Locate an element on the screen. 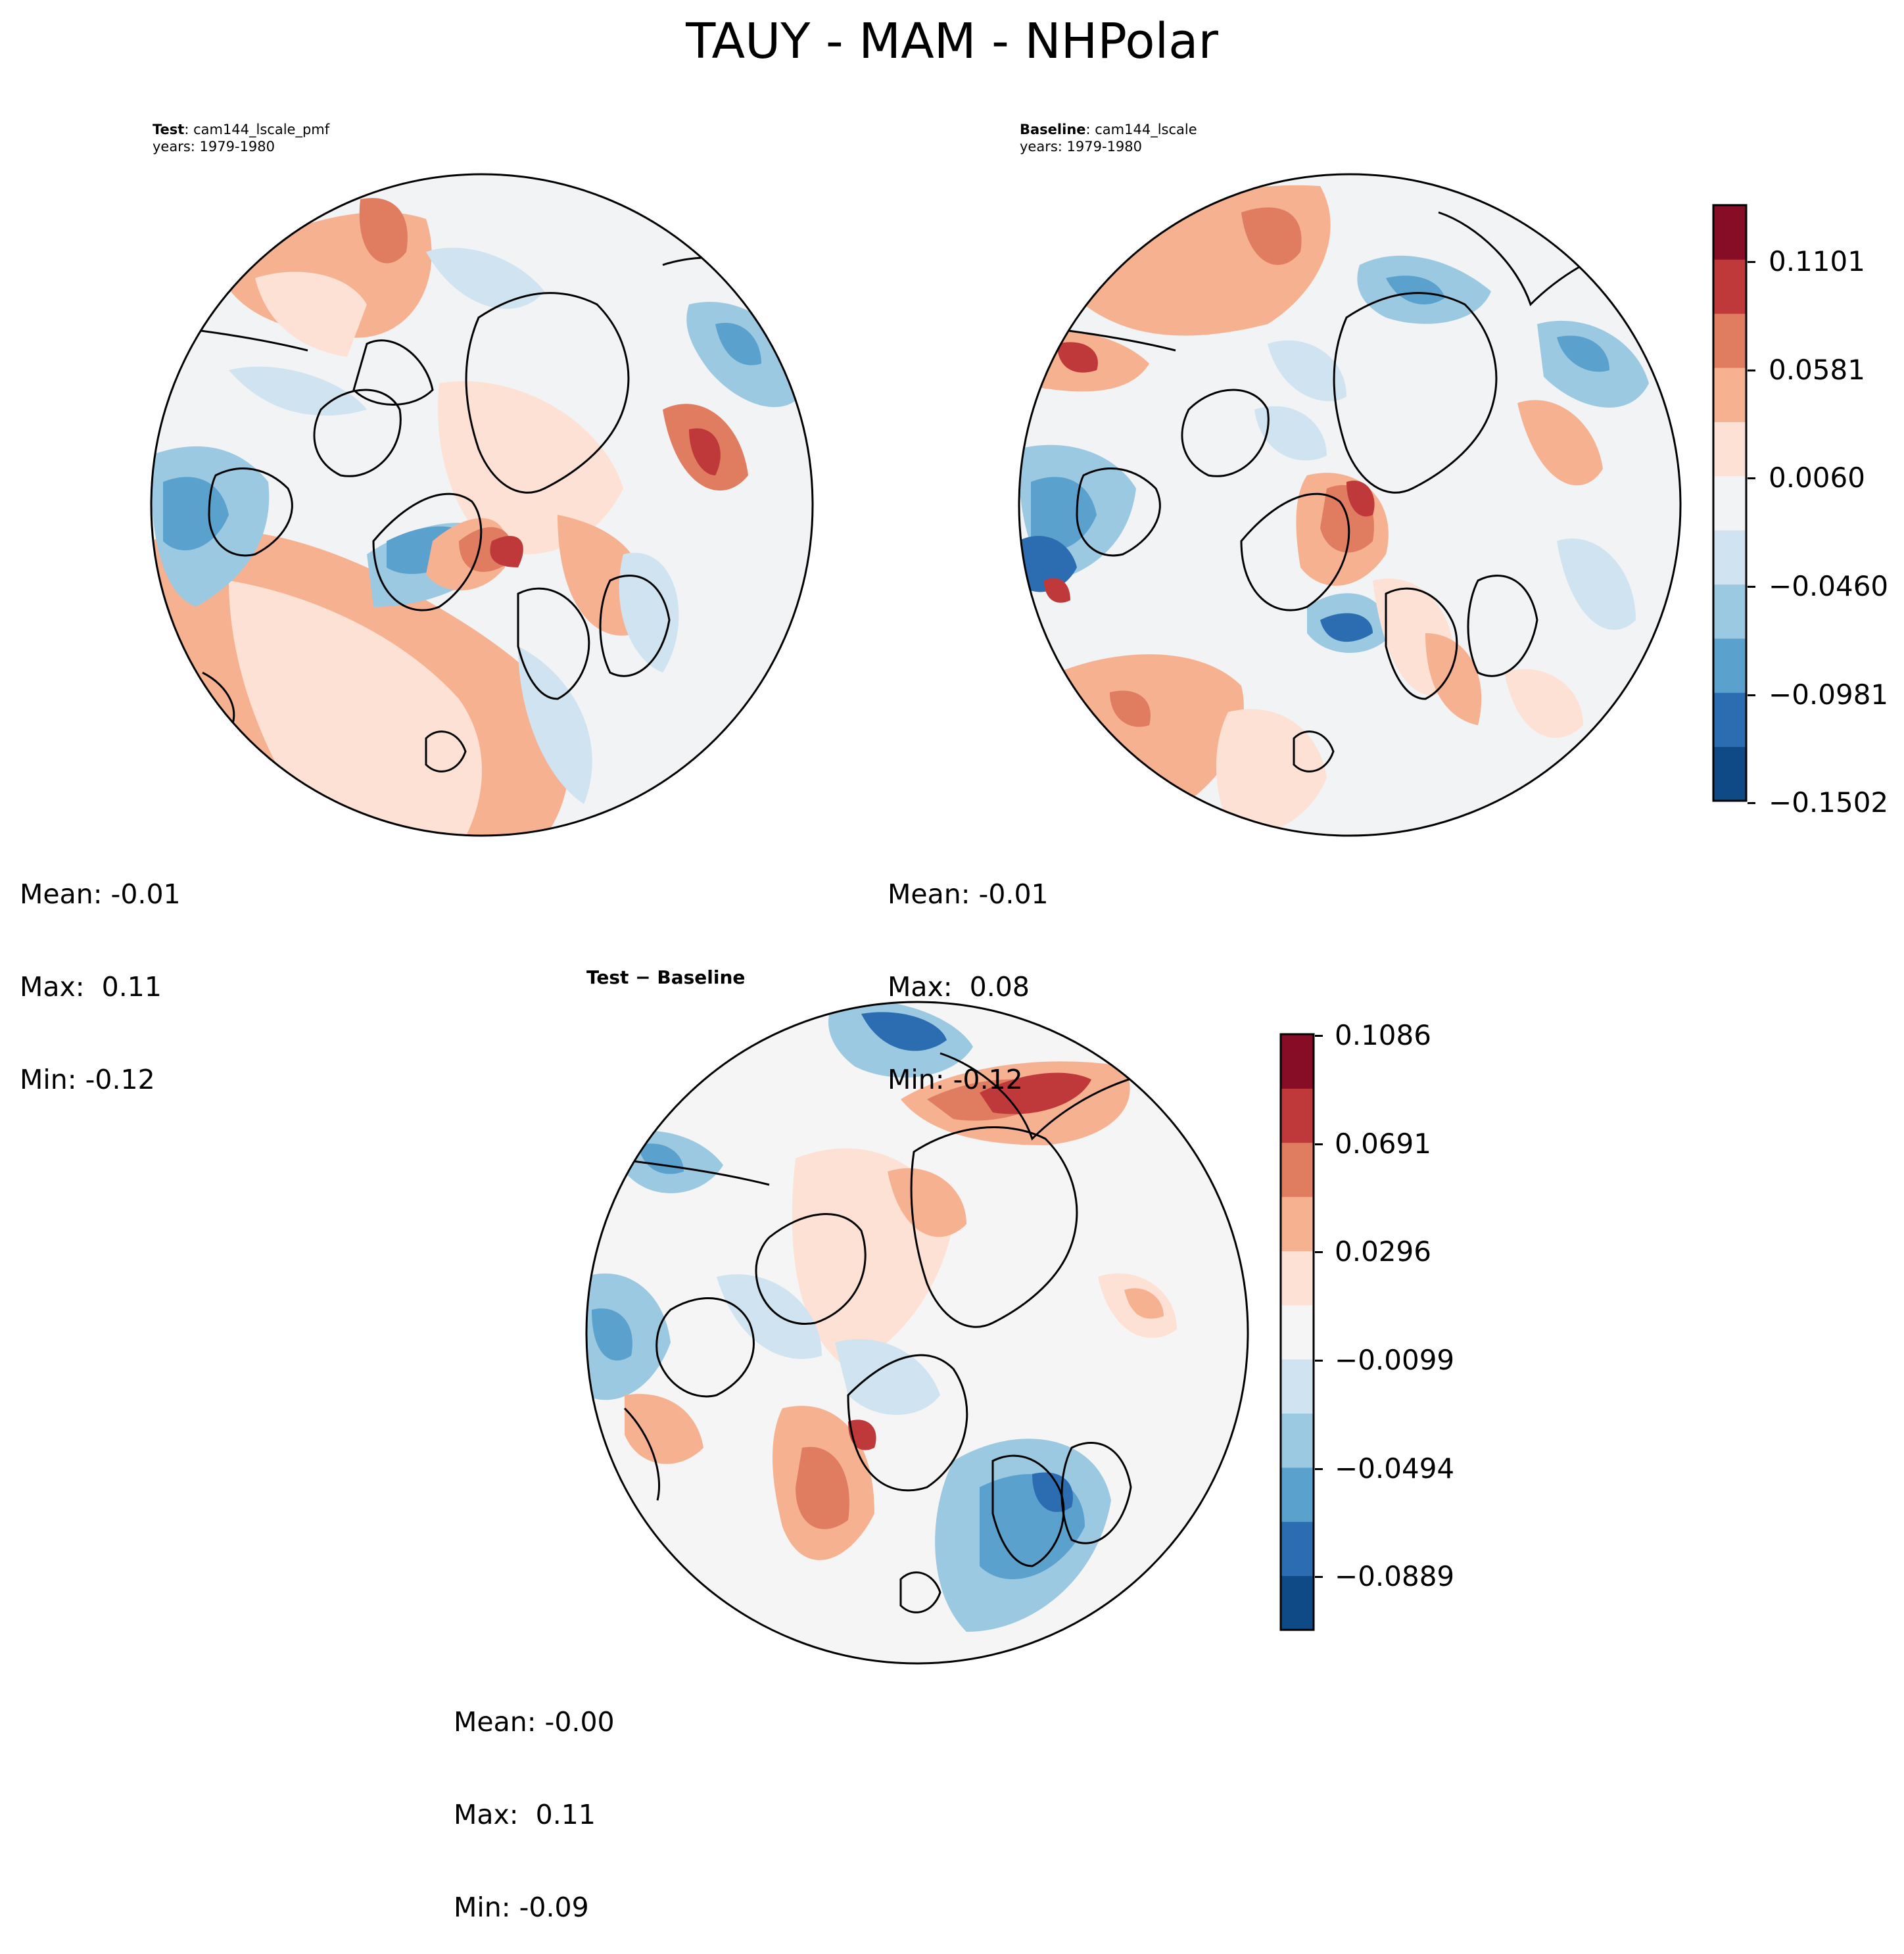  diff-stats: Mean: -0.00 Max: 0.11 Min: -0.09 is located at coordinates (534, 1799).